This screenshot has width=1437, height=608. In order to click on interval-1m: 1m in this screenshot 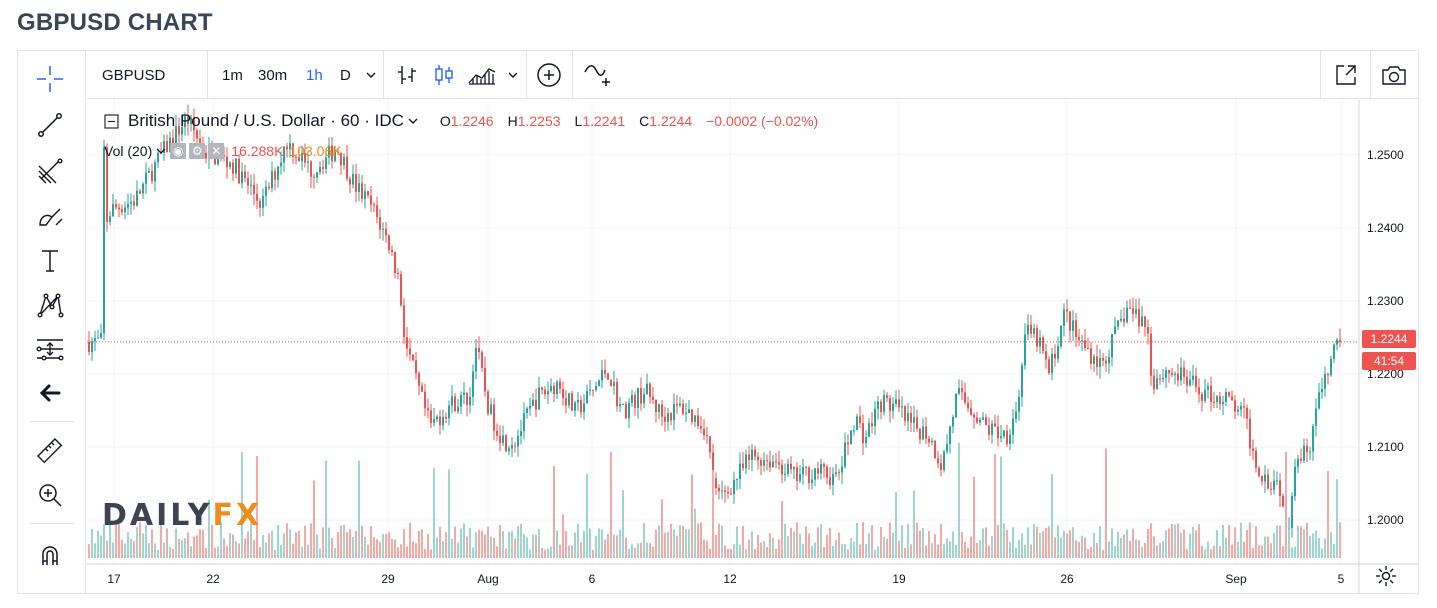, I will do `click(232, 75)`.